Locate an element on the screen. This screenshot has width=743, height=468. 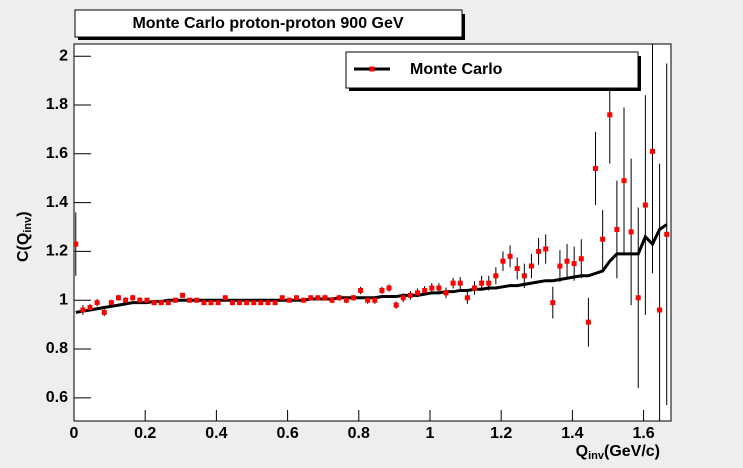
x-tick-label: 1 is located at coordinates (430, 433).